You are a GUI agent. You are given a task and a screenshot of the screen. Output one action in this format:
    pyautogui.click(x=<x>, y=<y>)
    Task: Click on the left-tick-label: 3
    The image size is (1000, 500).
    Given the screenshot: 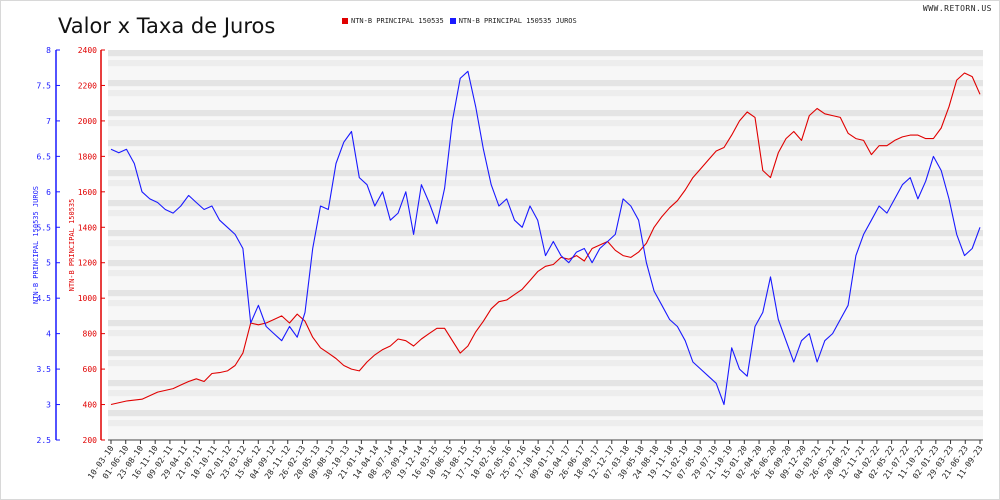 What is the action you would take?
    pyautogui.click(x=48, y=405)
    